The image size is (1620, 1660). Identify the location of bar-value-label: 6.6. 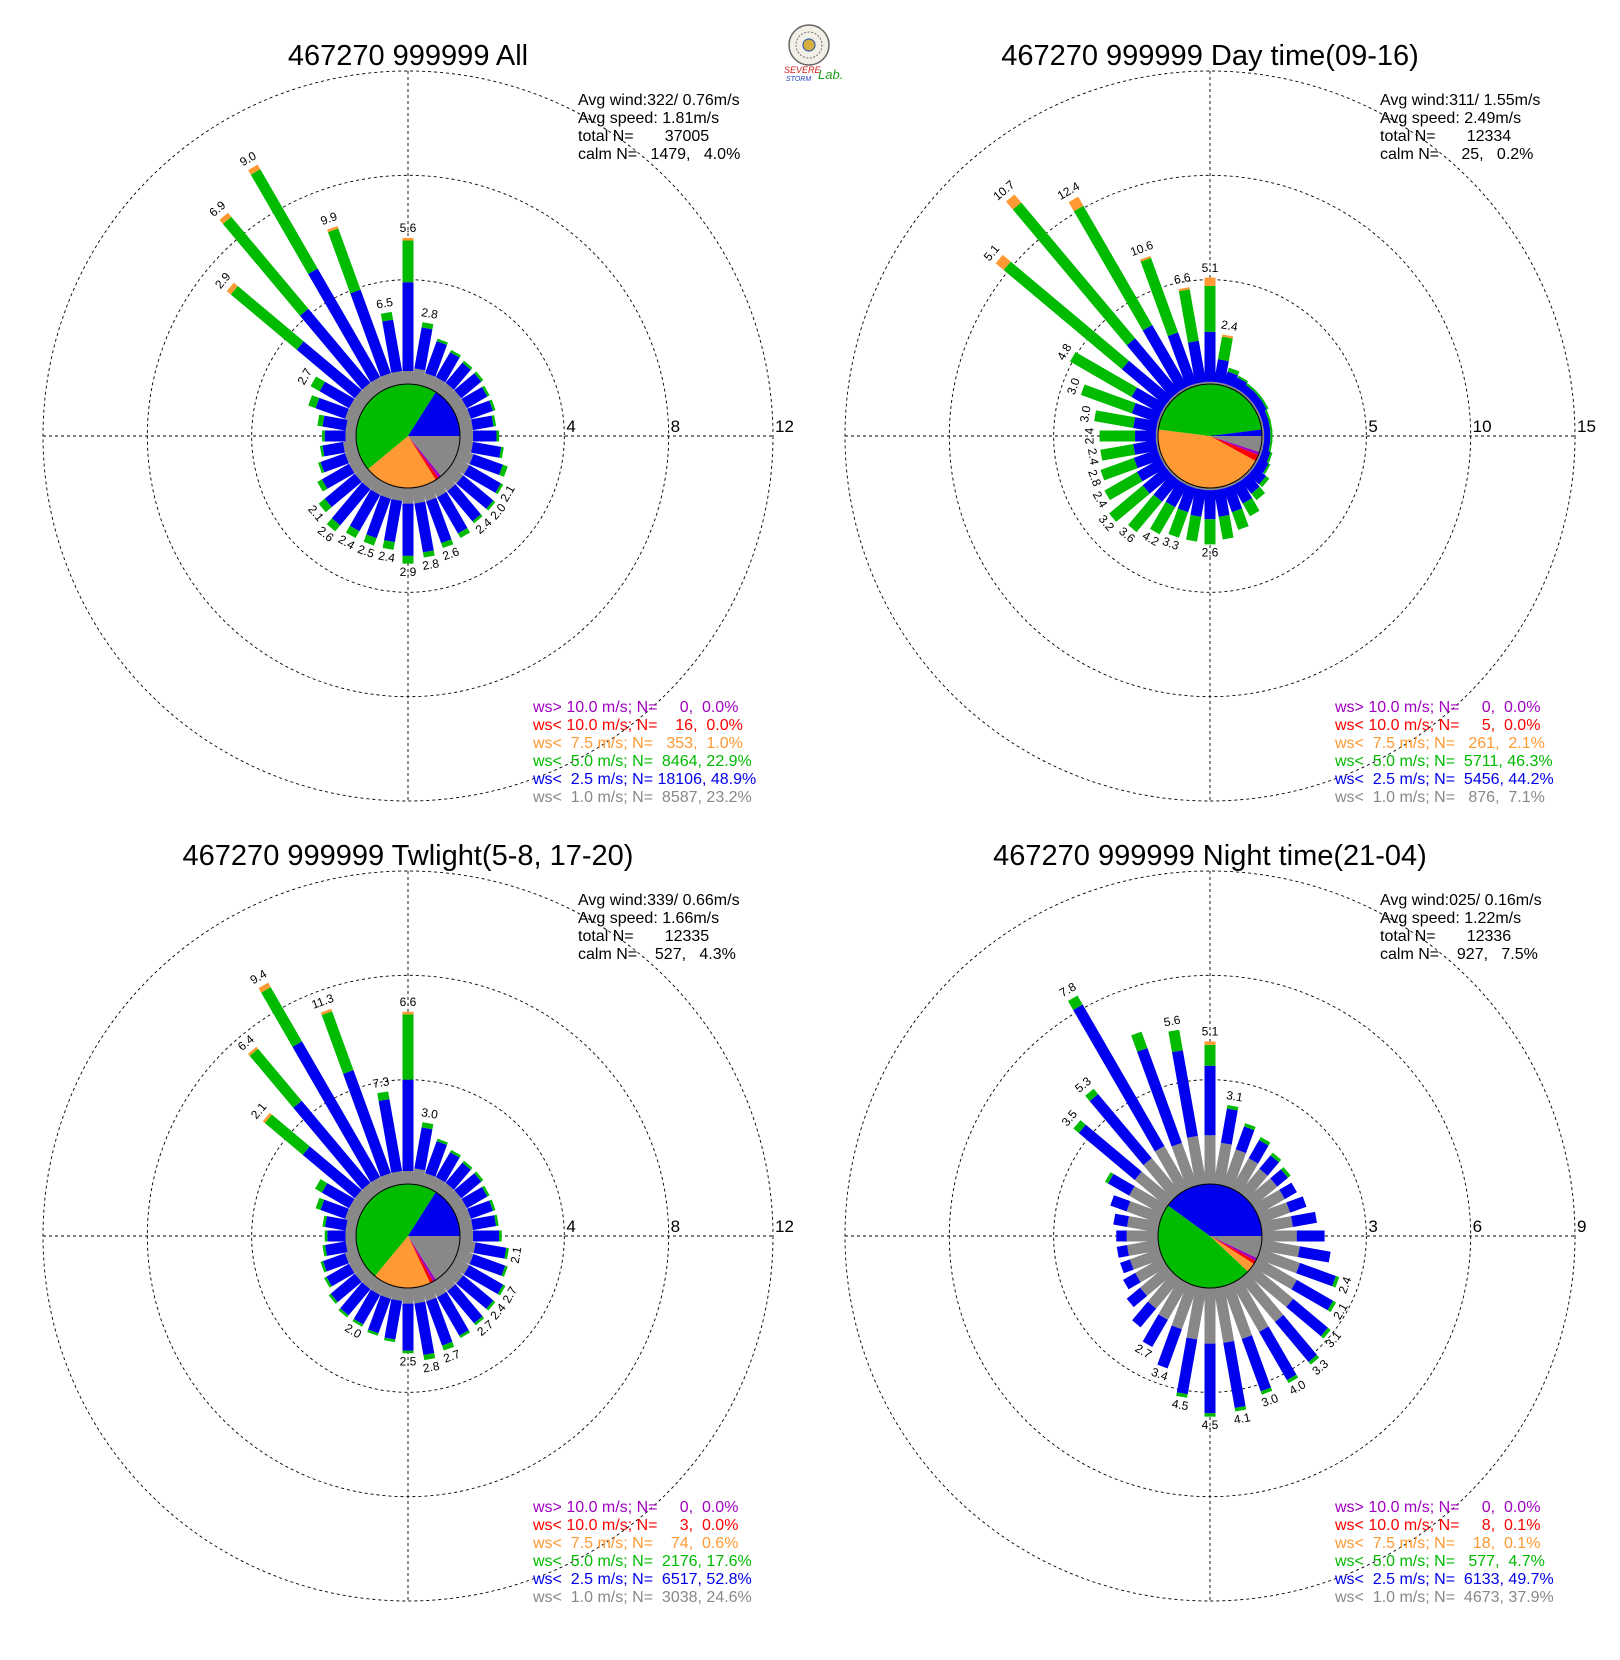
(1182, 278).